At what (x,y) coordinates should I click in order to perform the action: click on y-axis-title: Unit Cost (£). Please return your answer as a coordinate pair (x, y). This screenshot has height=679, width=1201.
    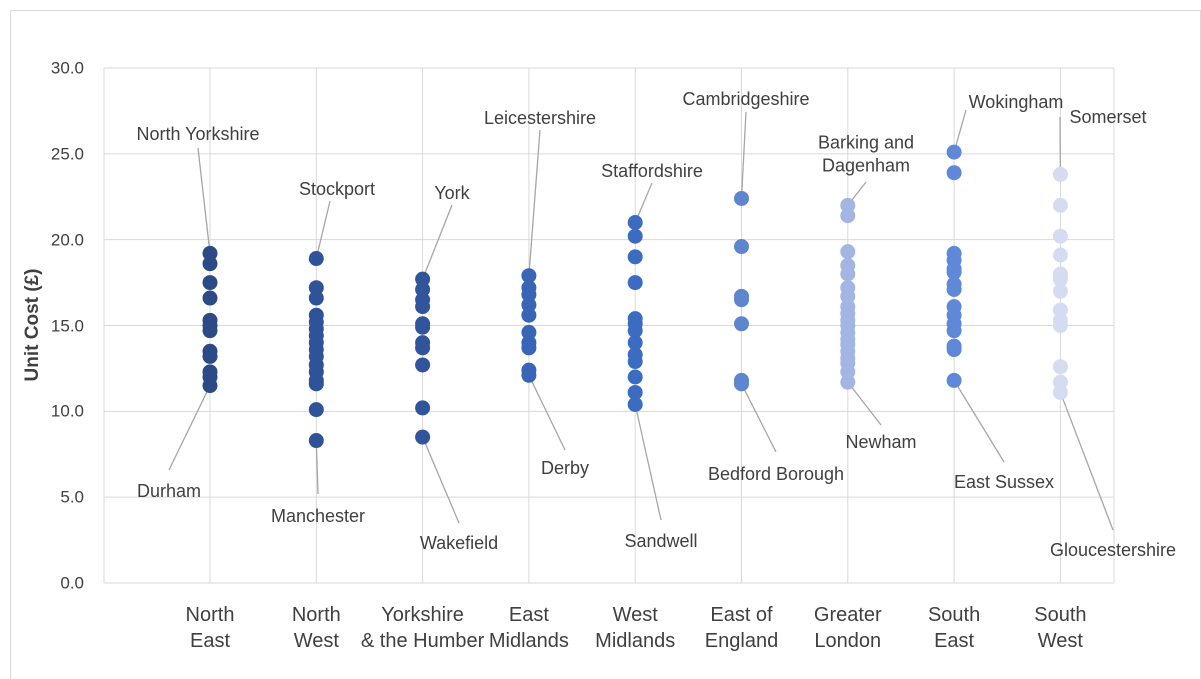
    Looking at the image, I should click on (33, 325).